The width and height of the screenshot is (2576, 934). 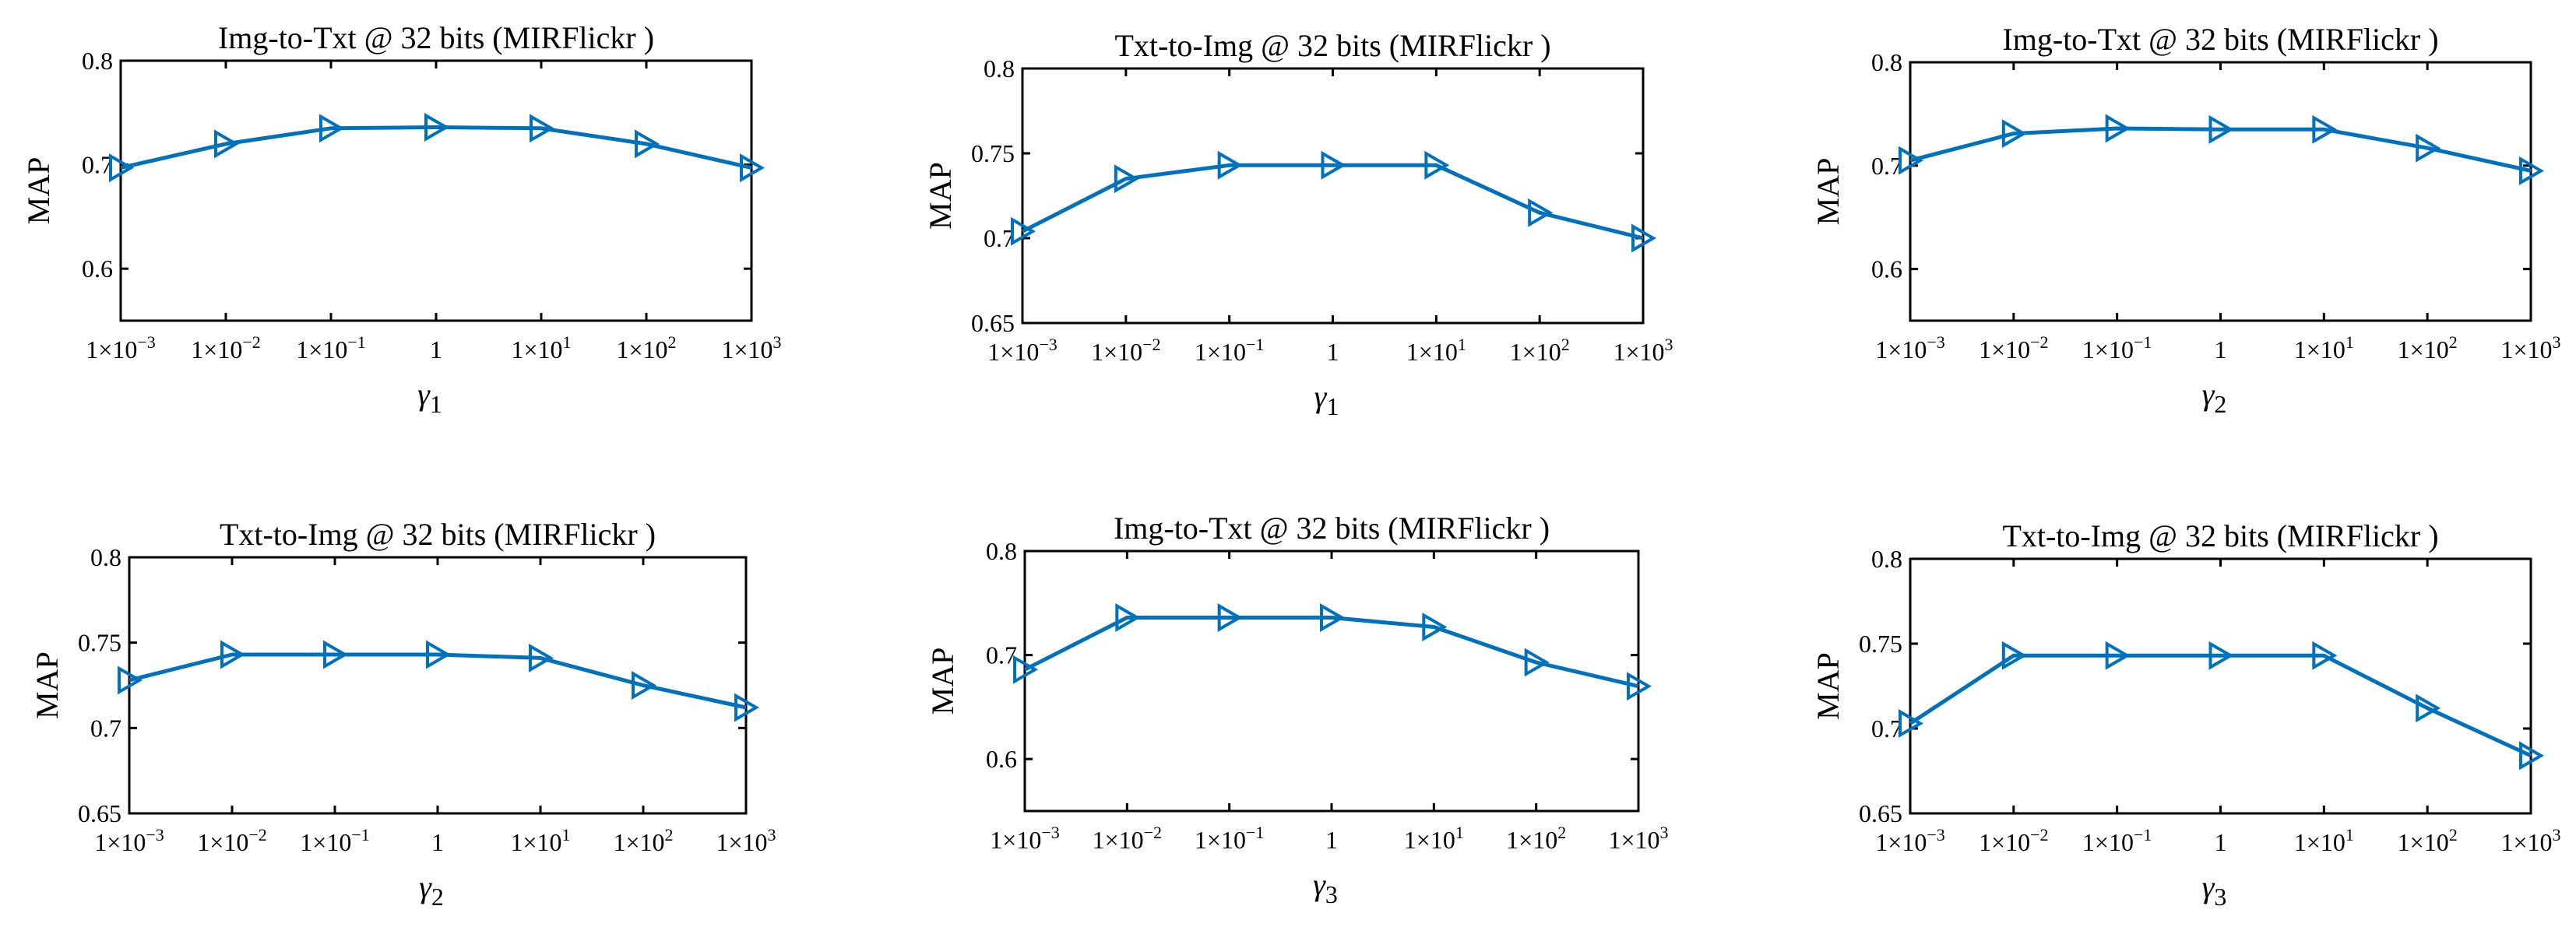 What do you see at coordinates (2220, 897) in the screenshot?
I see `x-axis-subscript: 3` at bounding box center [2220, 897].